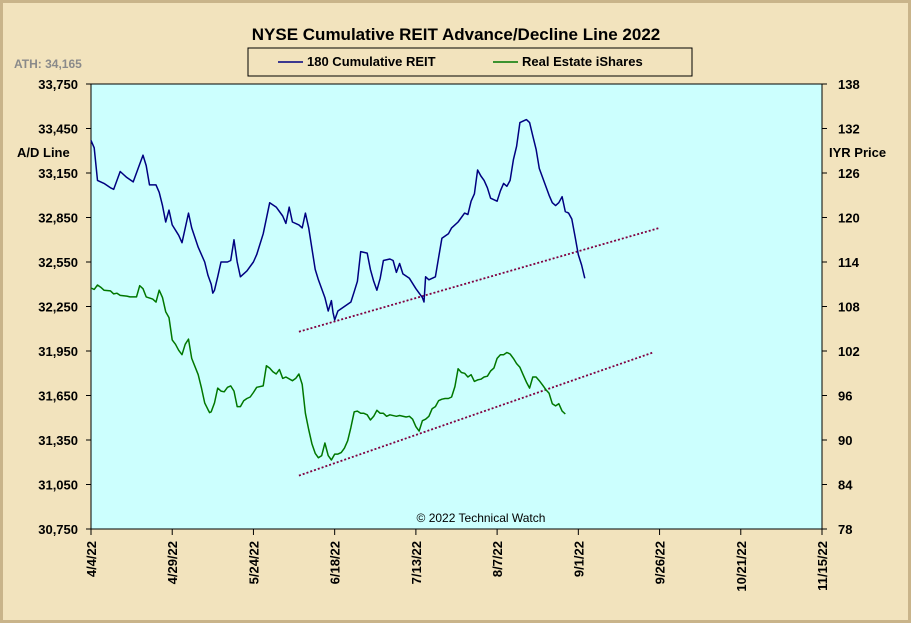 Image resolution: width=911 pixels, height=623 pixels. What do you see at coordinates (460, 61) in the screenshot?
I see `legend: 180 Cumulative REIT Real Estate iShares` at bounding box center [460, 61].